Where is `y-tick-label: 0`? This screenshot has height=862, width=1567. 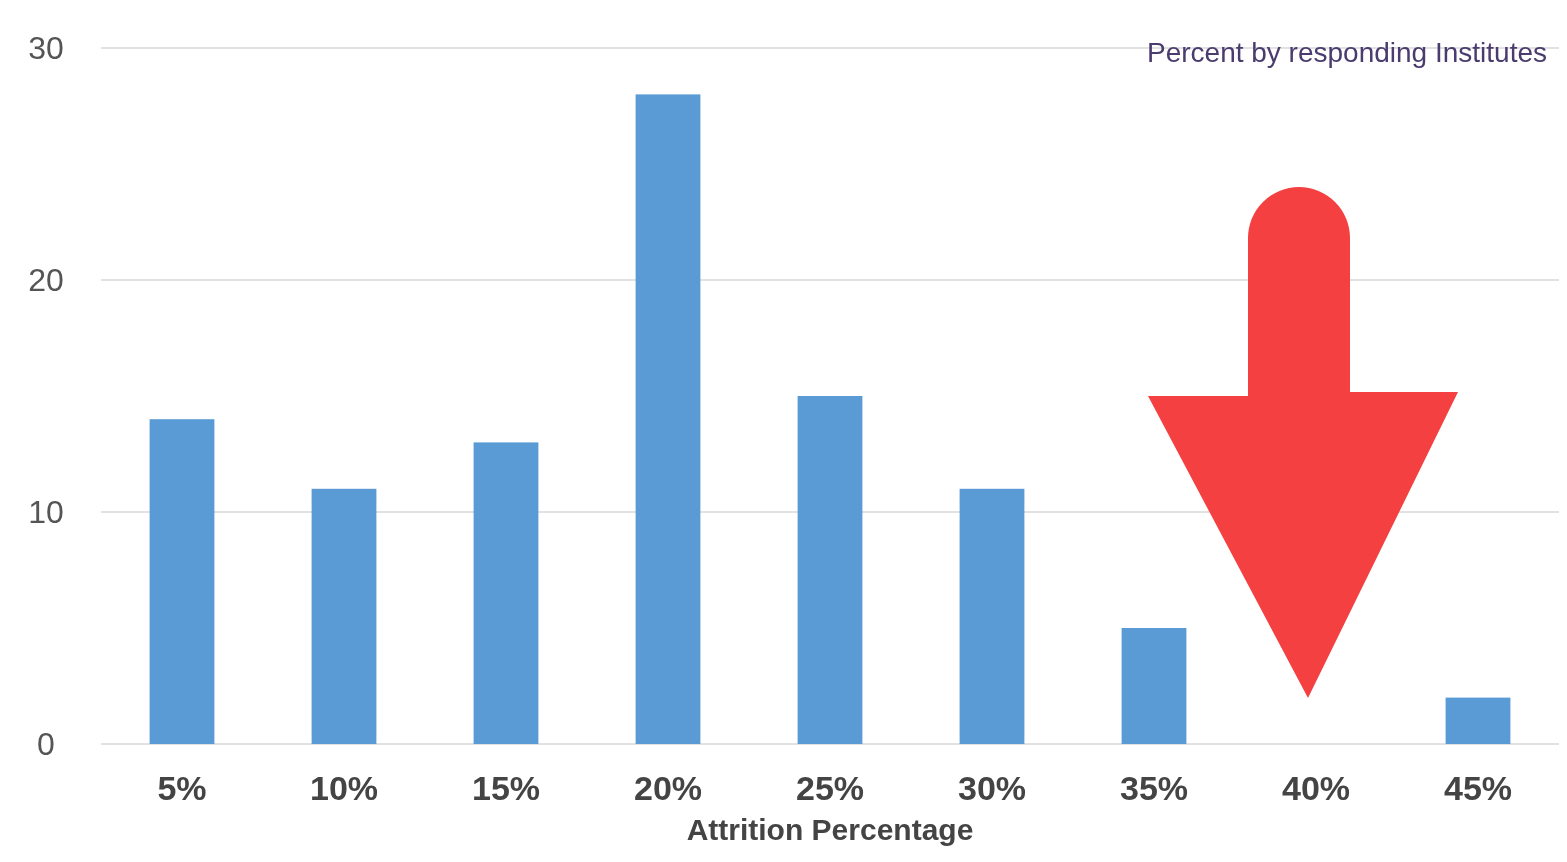 y-tick-label: 0 is located at coordinates (46, 744).